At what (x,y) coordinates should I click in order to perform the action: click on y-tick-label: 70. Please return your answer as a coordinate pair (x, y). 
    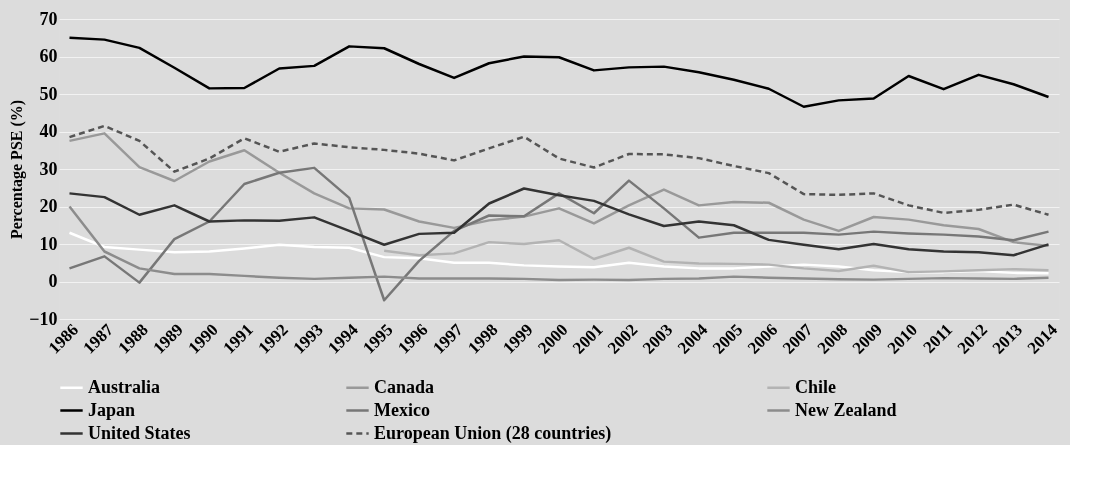
    Looking at the image, I should click on (48, 18).